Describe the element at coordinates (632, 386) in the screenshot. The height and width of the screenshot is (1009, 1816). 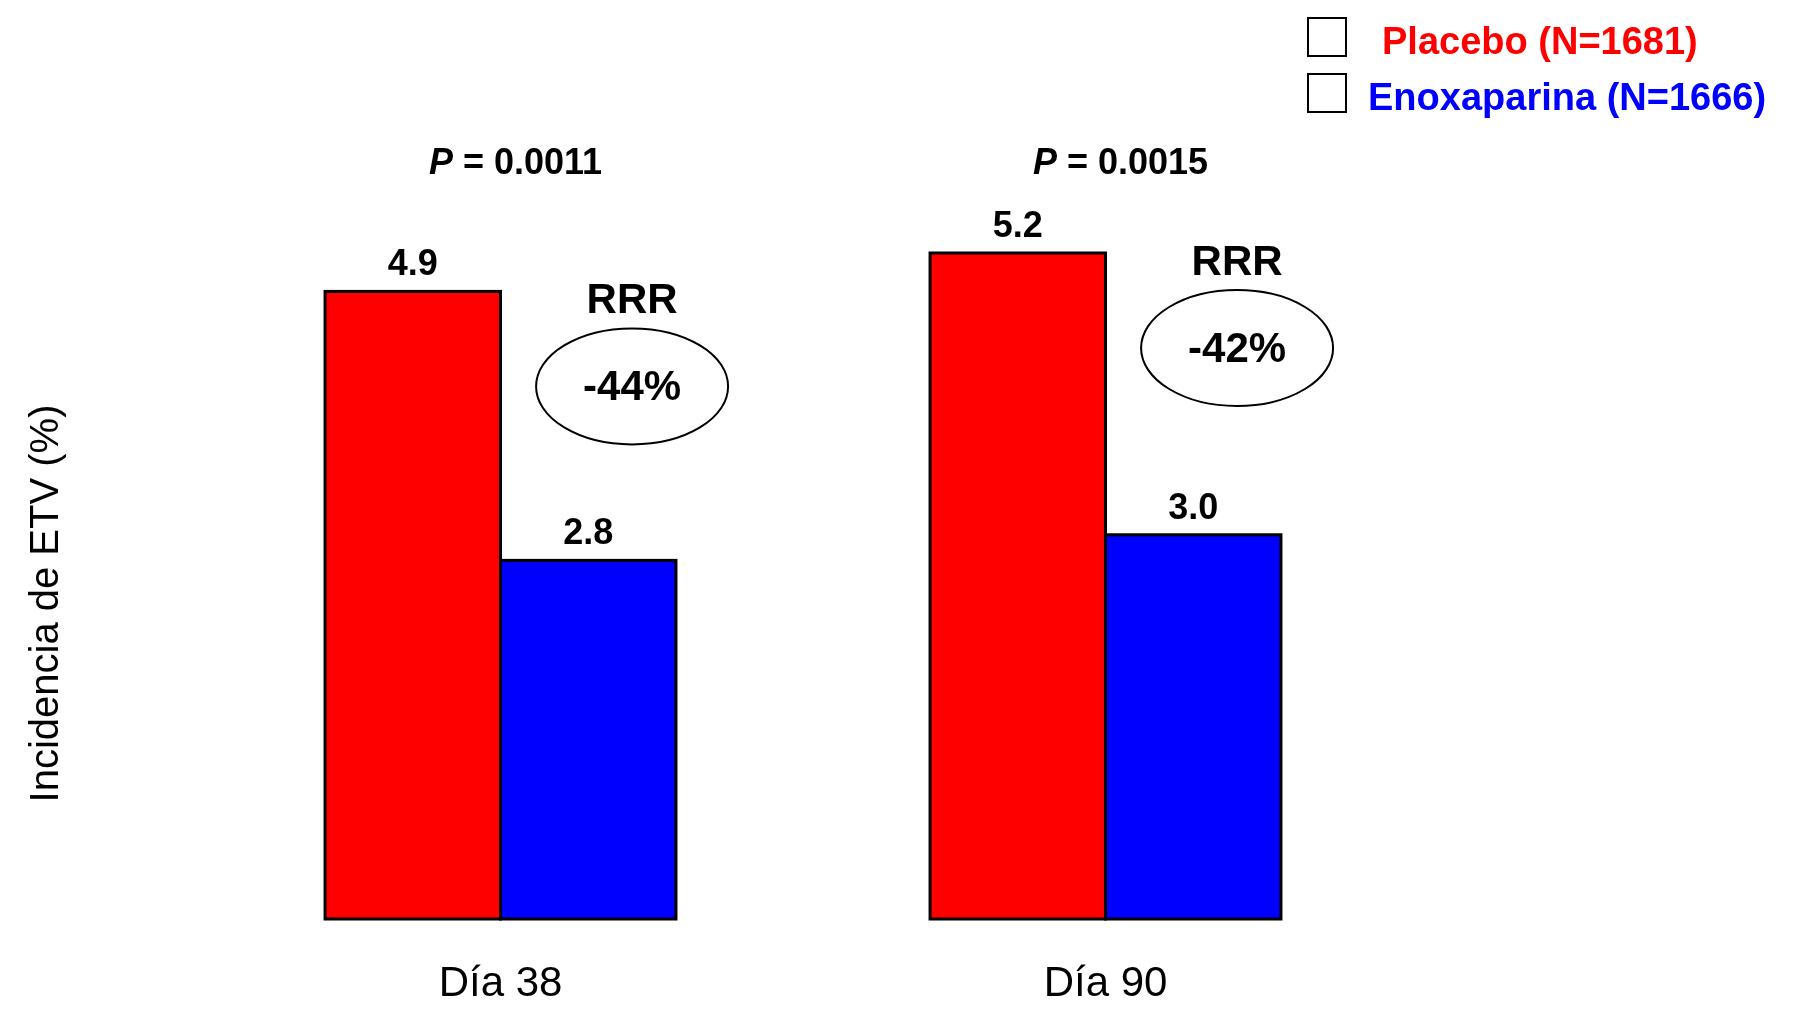
I see `annotation: -44%` at that location.